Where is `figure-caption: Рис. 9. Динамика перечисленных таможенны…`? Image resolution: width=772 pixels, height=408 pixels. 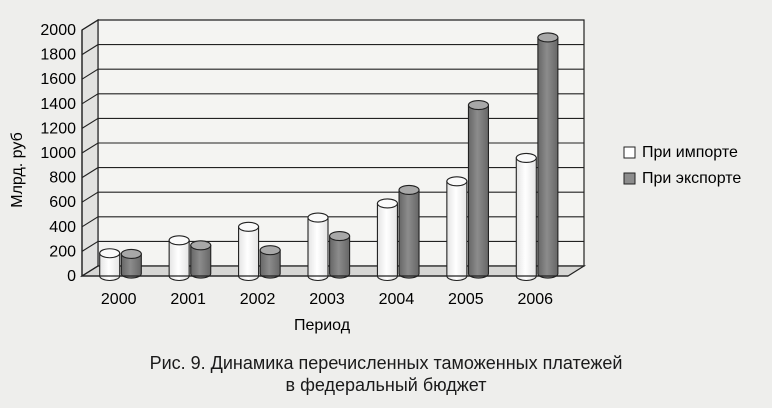
figure-caption: Рис. 9. Динамика перечисленных таможенны… is located at coordinates (386, 374).